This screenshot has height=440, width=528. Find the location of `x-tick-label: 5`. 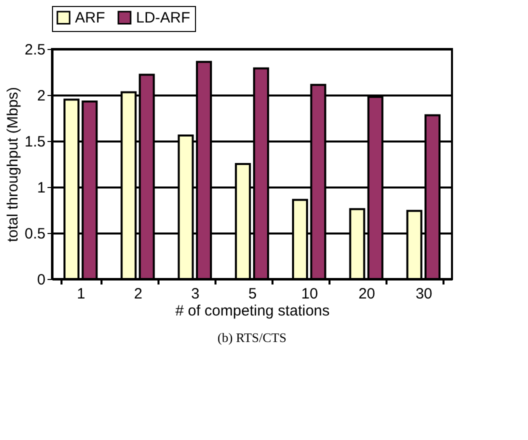

x-tick-label: 5 is located at coordinates (252, 294).